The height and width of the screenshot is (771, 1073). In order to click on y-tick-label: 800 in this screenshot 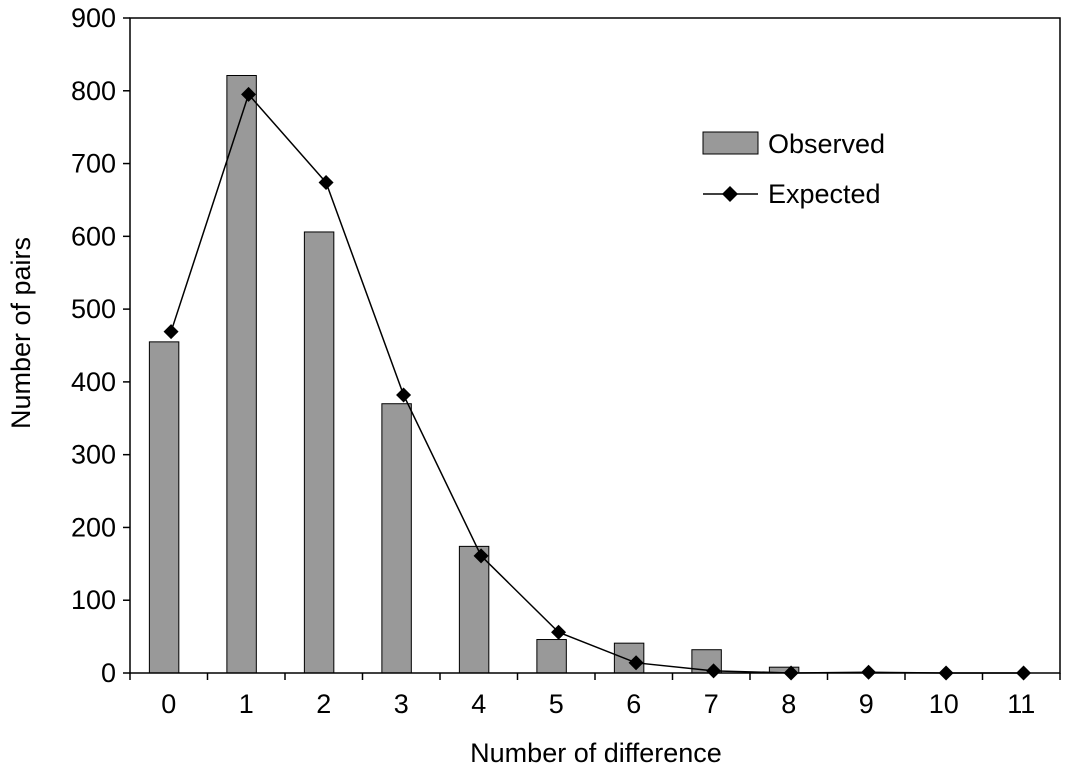, I will do `click(93, 91)`.